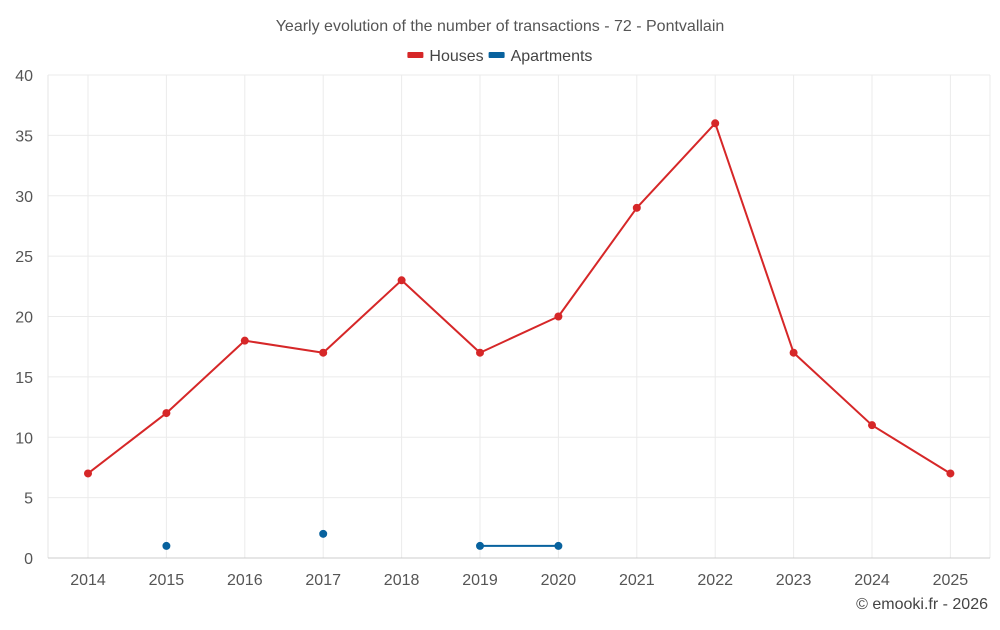  What do you see at coordinates (637, 580) in the screenshot?
I see `x-tick-label: 2021` at bounding box center [637, 580].